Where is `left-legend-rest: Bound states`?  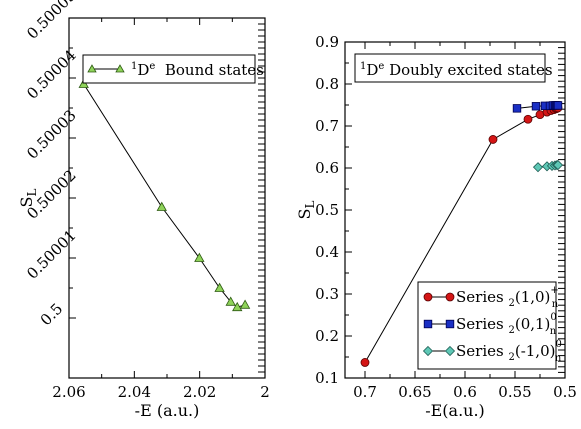
left-legend-rest: Bound states is located at coordinates (209, 70).